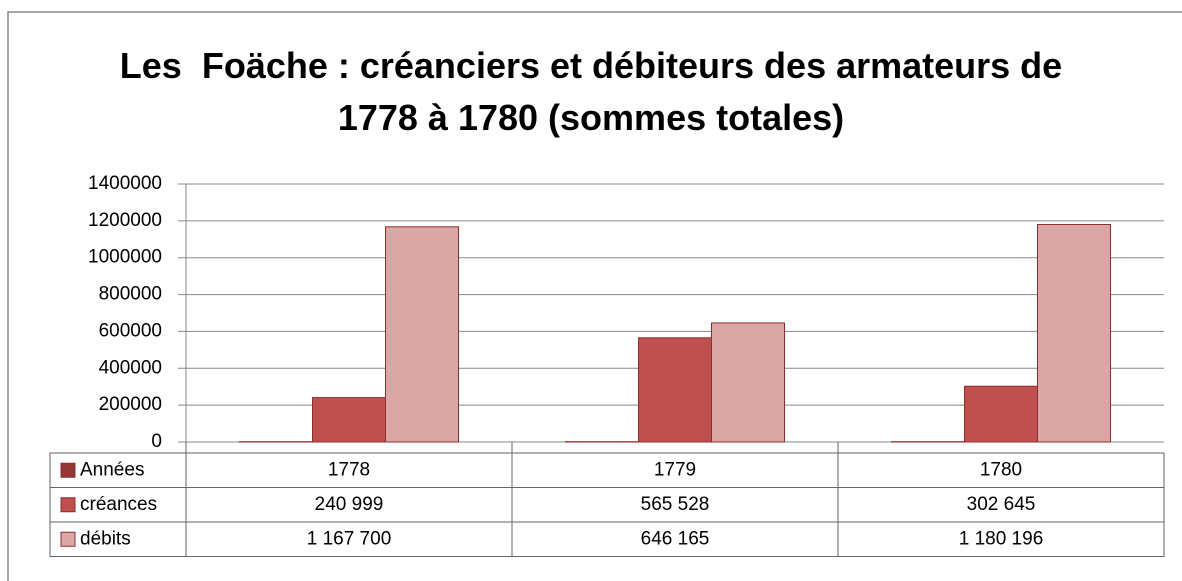 The image size is (1182, 581). I want to click on table-value: 1780, so click(1001, 469).